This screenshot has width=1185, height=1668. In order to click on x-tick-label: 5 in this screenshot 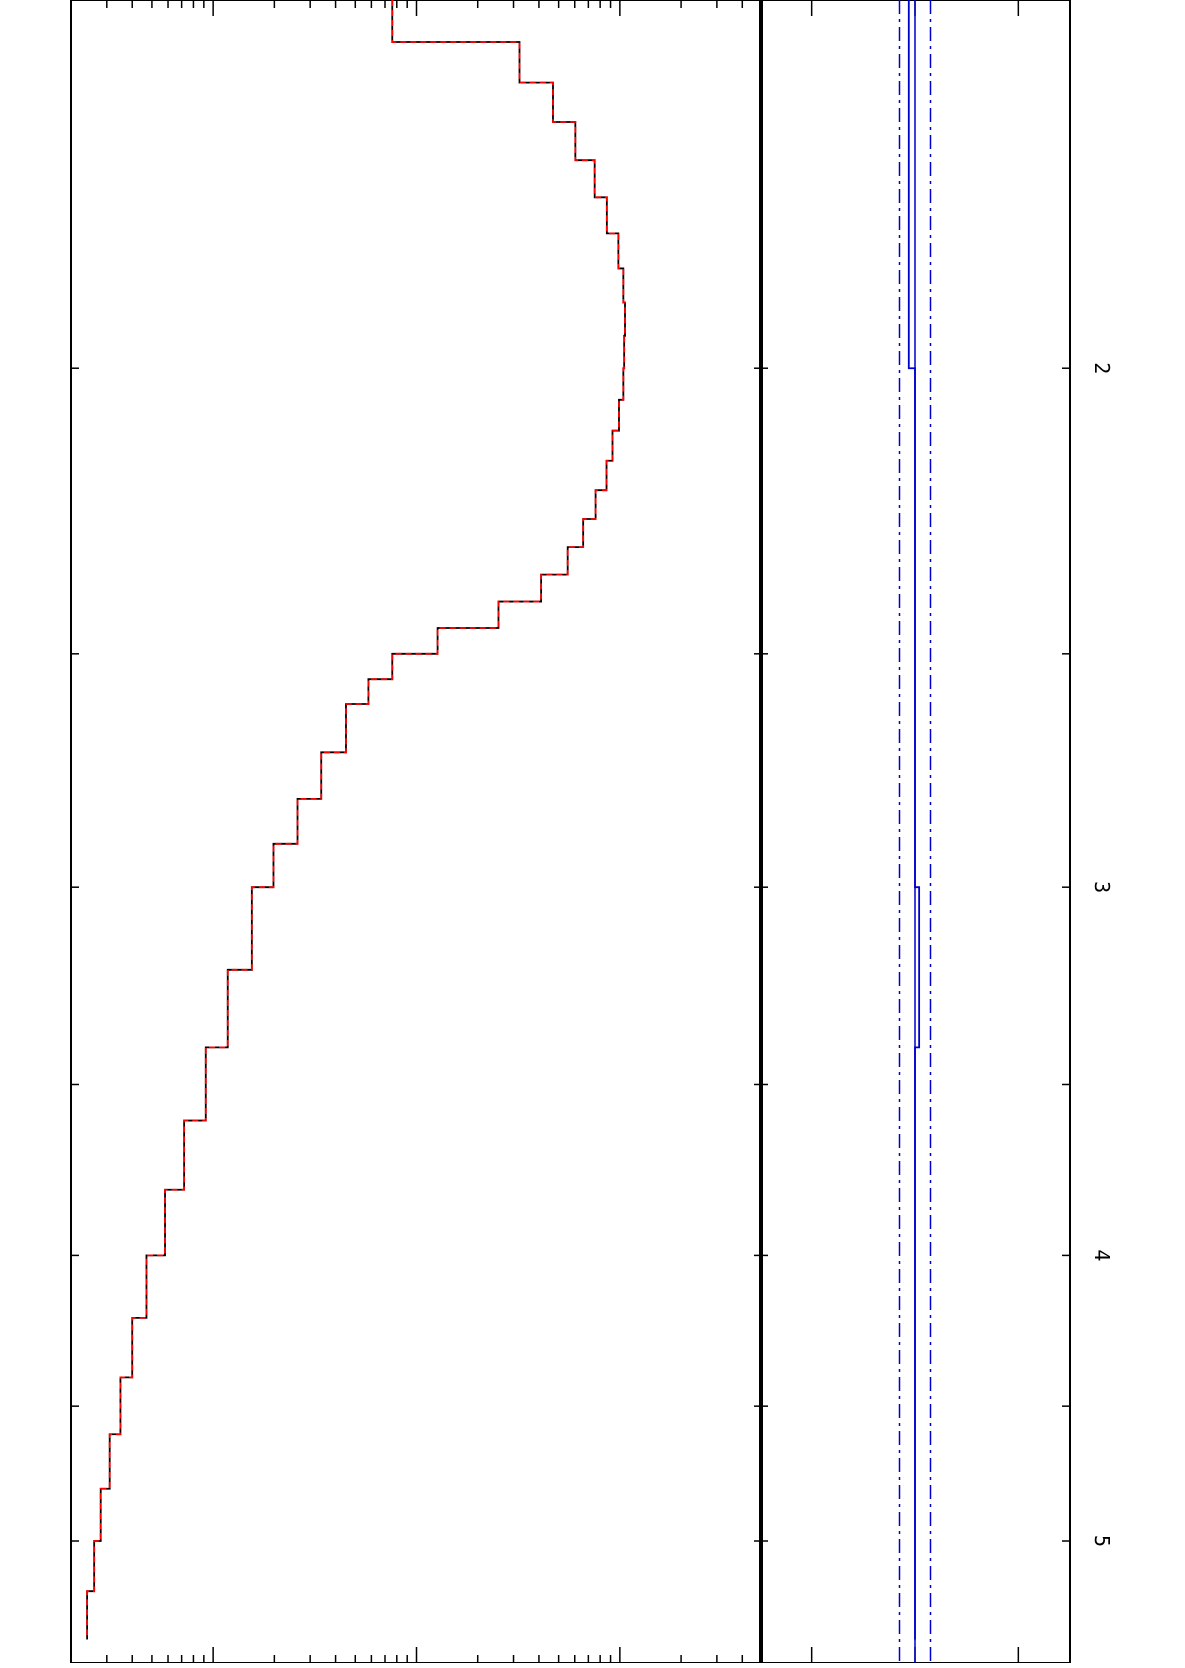, I will do `click(1102, 1541)`.